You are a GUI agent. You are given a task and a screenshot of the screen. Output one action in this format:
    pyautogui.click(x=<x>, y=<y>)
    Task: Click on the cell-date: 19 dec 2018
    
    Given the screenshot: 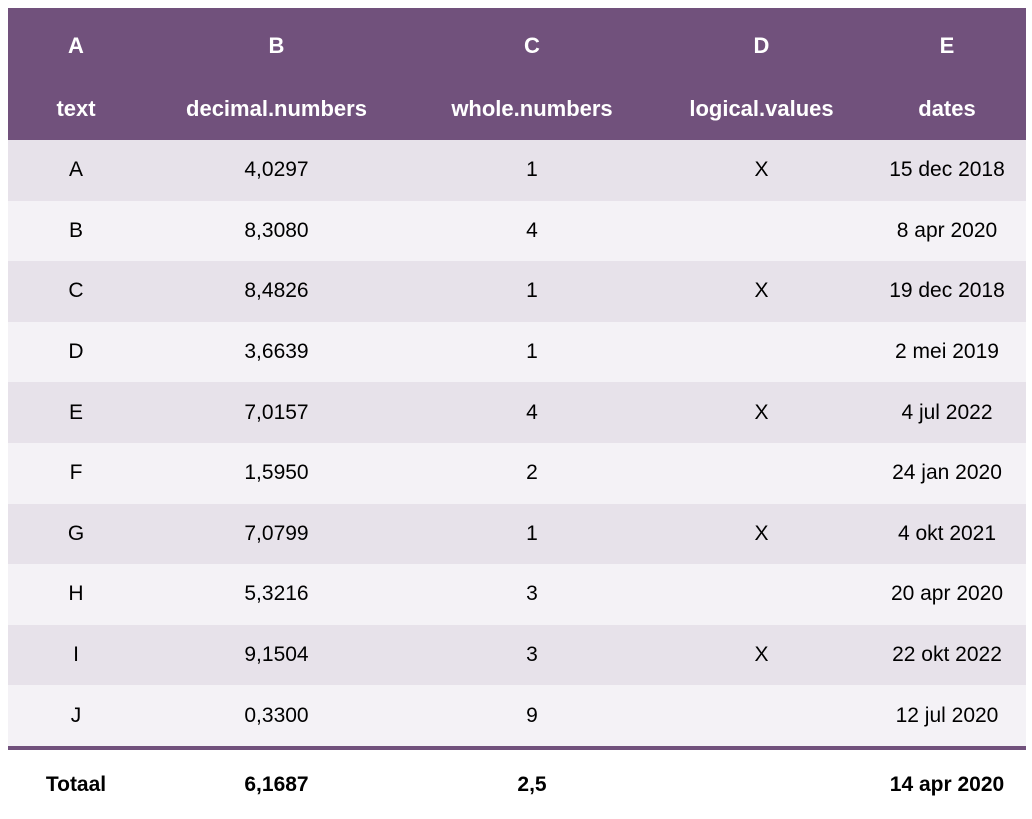 What is the action you would take?
    pyautogui.click(x=947, y=291)
    